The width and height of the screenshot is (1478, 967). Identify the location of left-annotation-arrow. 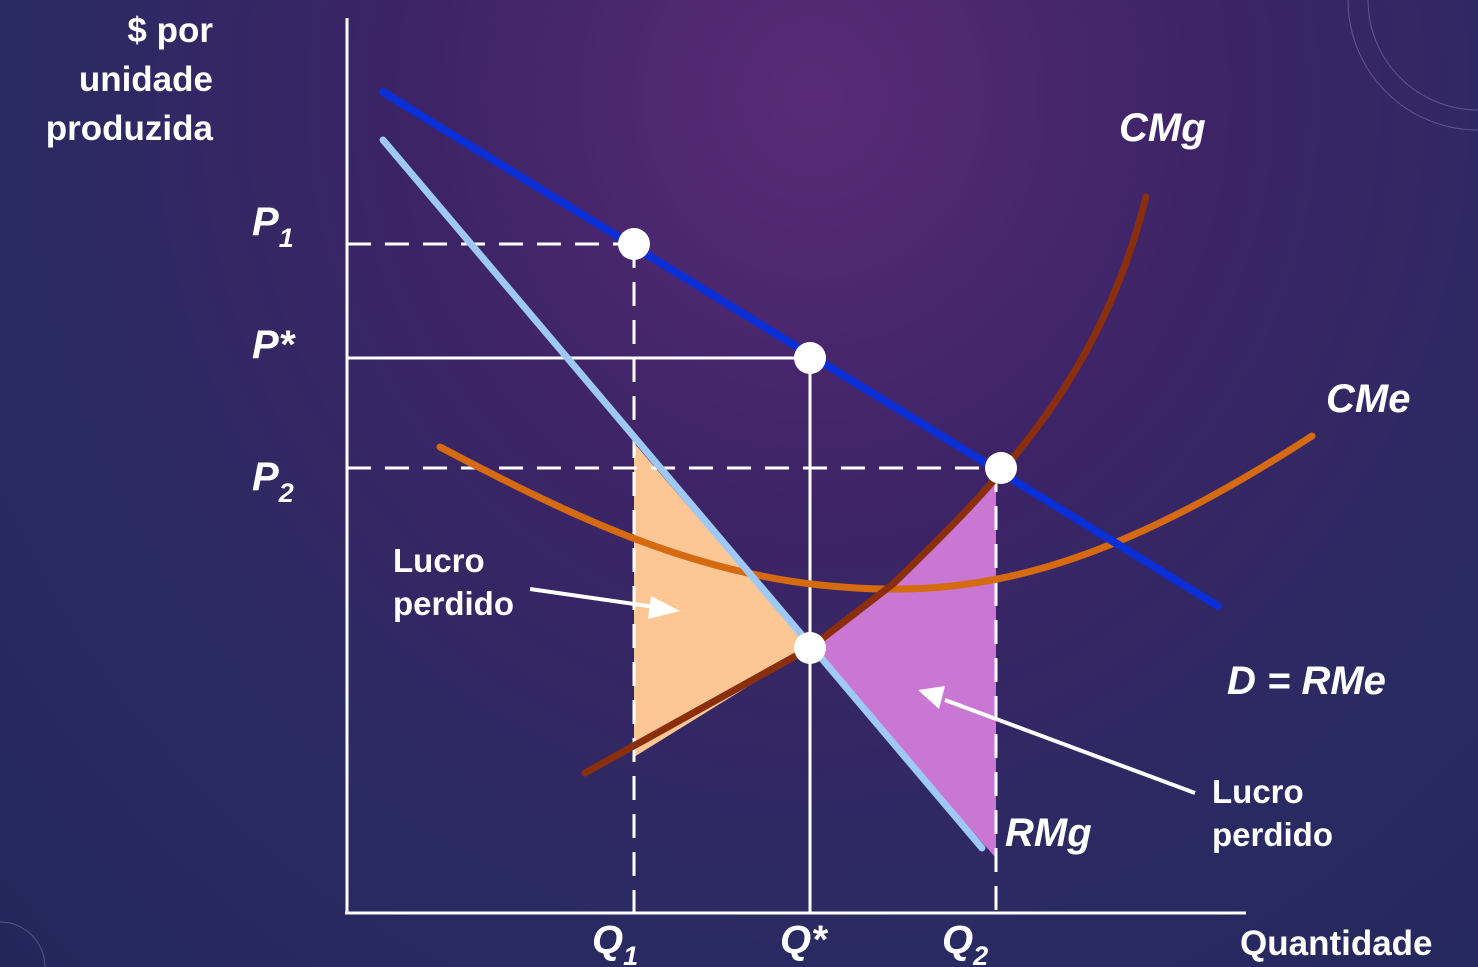
(592, 598).